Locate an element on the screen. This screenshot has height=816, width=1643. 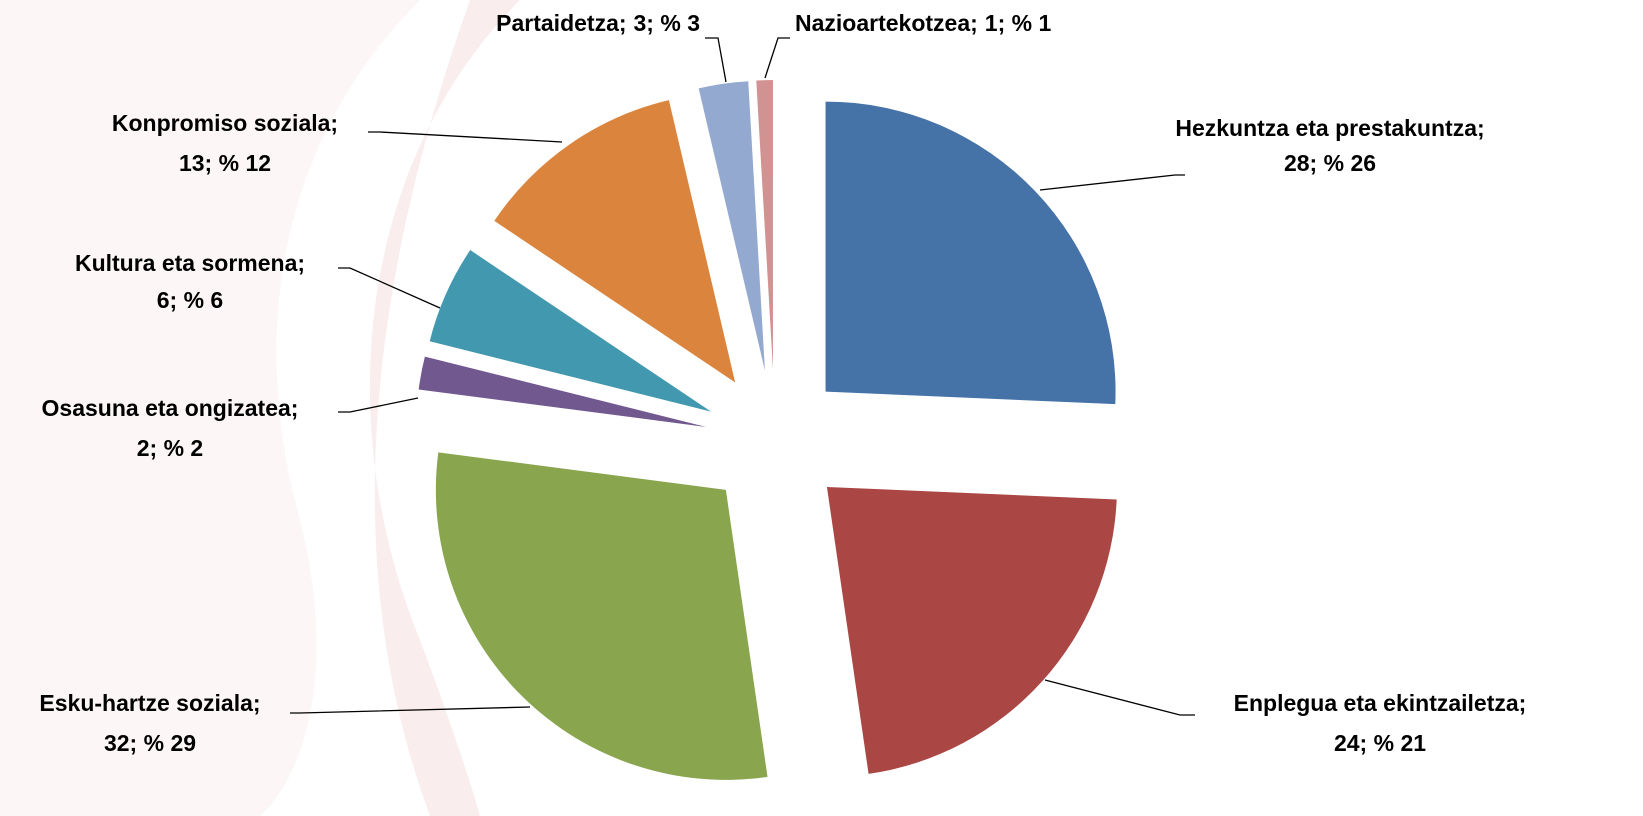
data-label: Esku-hartze soziala; 32; % 29 is located at coordinates (149, 723).